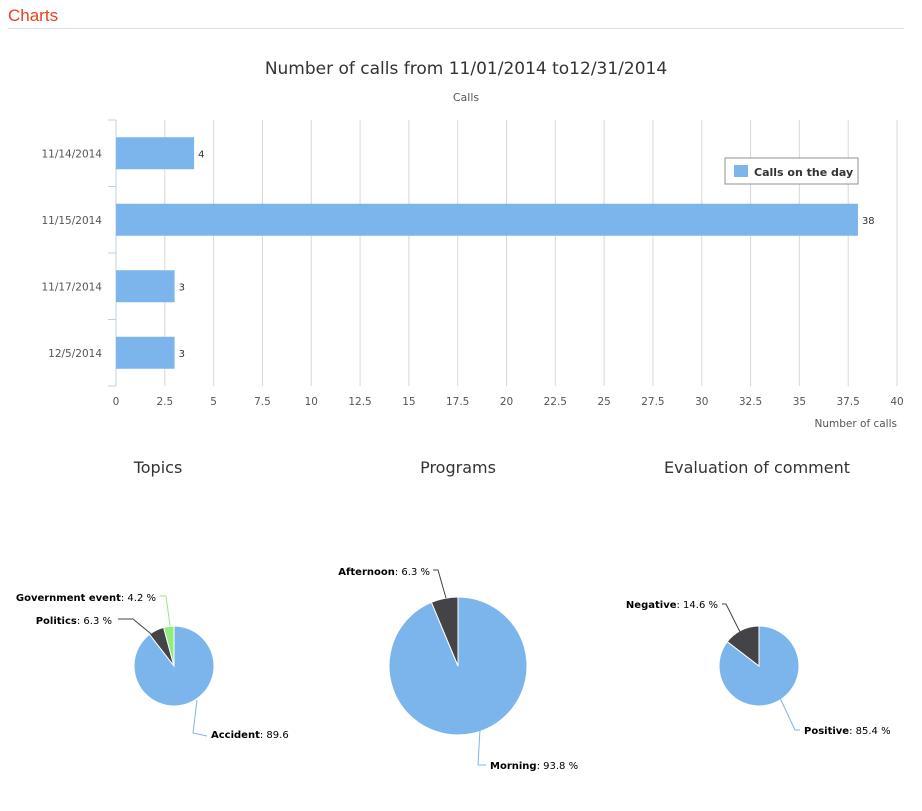 Image resolution: width=922 pixels, height=811 pixels. What do you see at coordinates (868, 221) in the screenshot?
I see `bar-data-label: 38` at bounding box center [868, 221].